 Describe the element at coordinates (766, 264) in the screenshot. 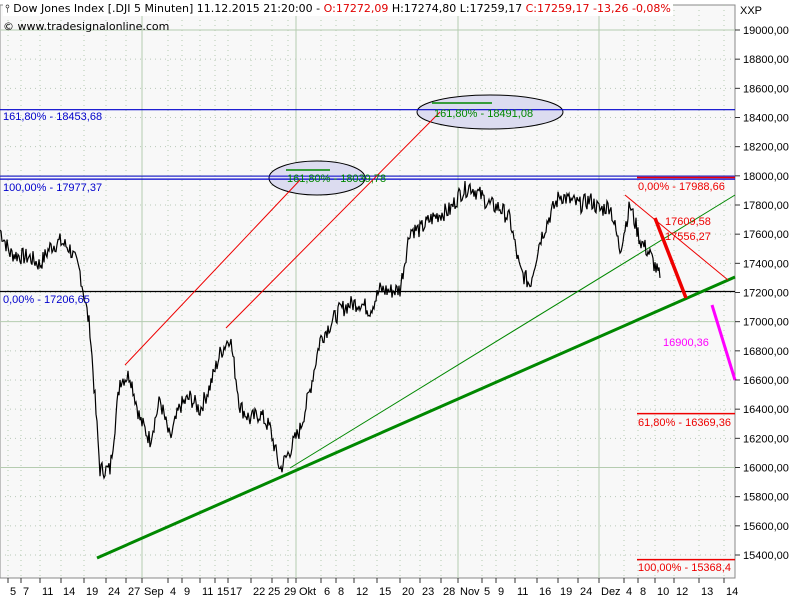

I see `y-tick-label: 17400,00` at that location.